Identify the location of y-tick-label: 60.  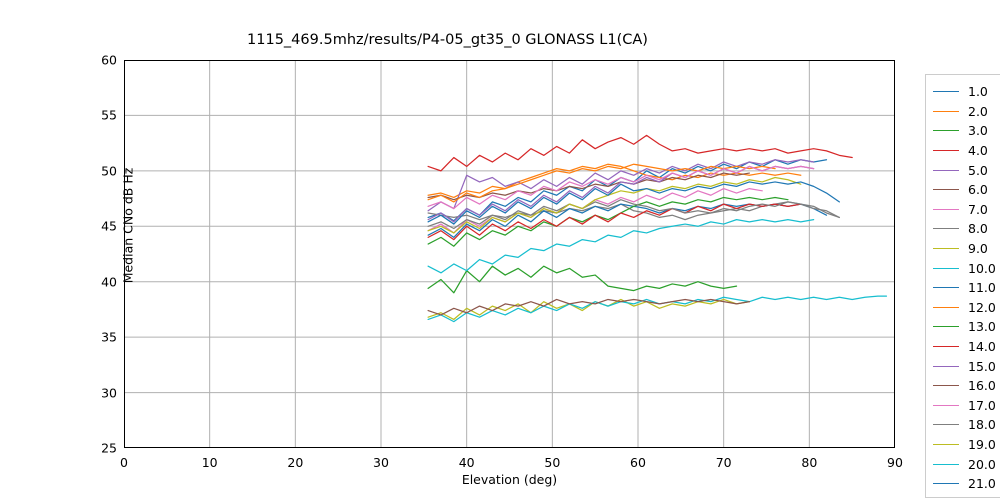
(109, 60).